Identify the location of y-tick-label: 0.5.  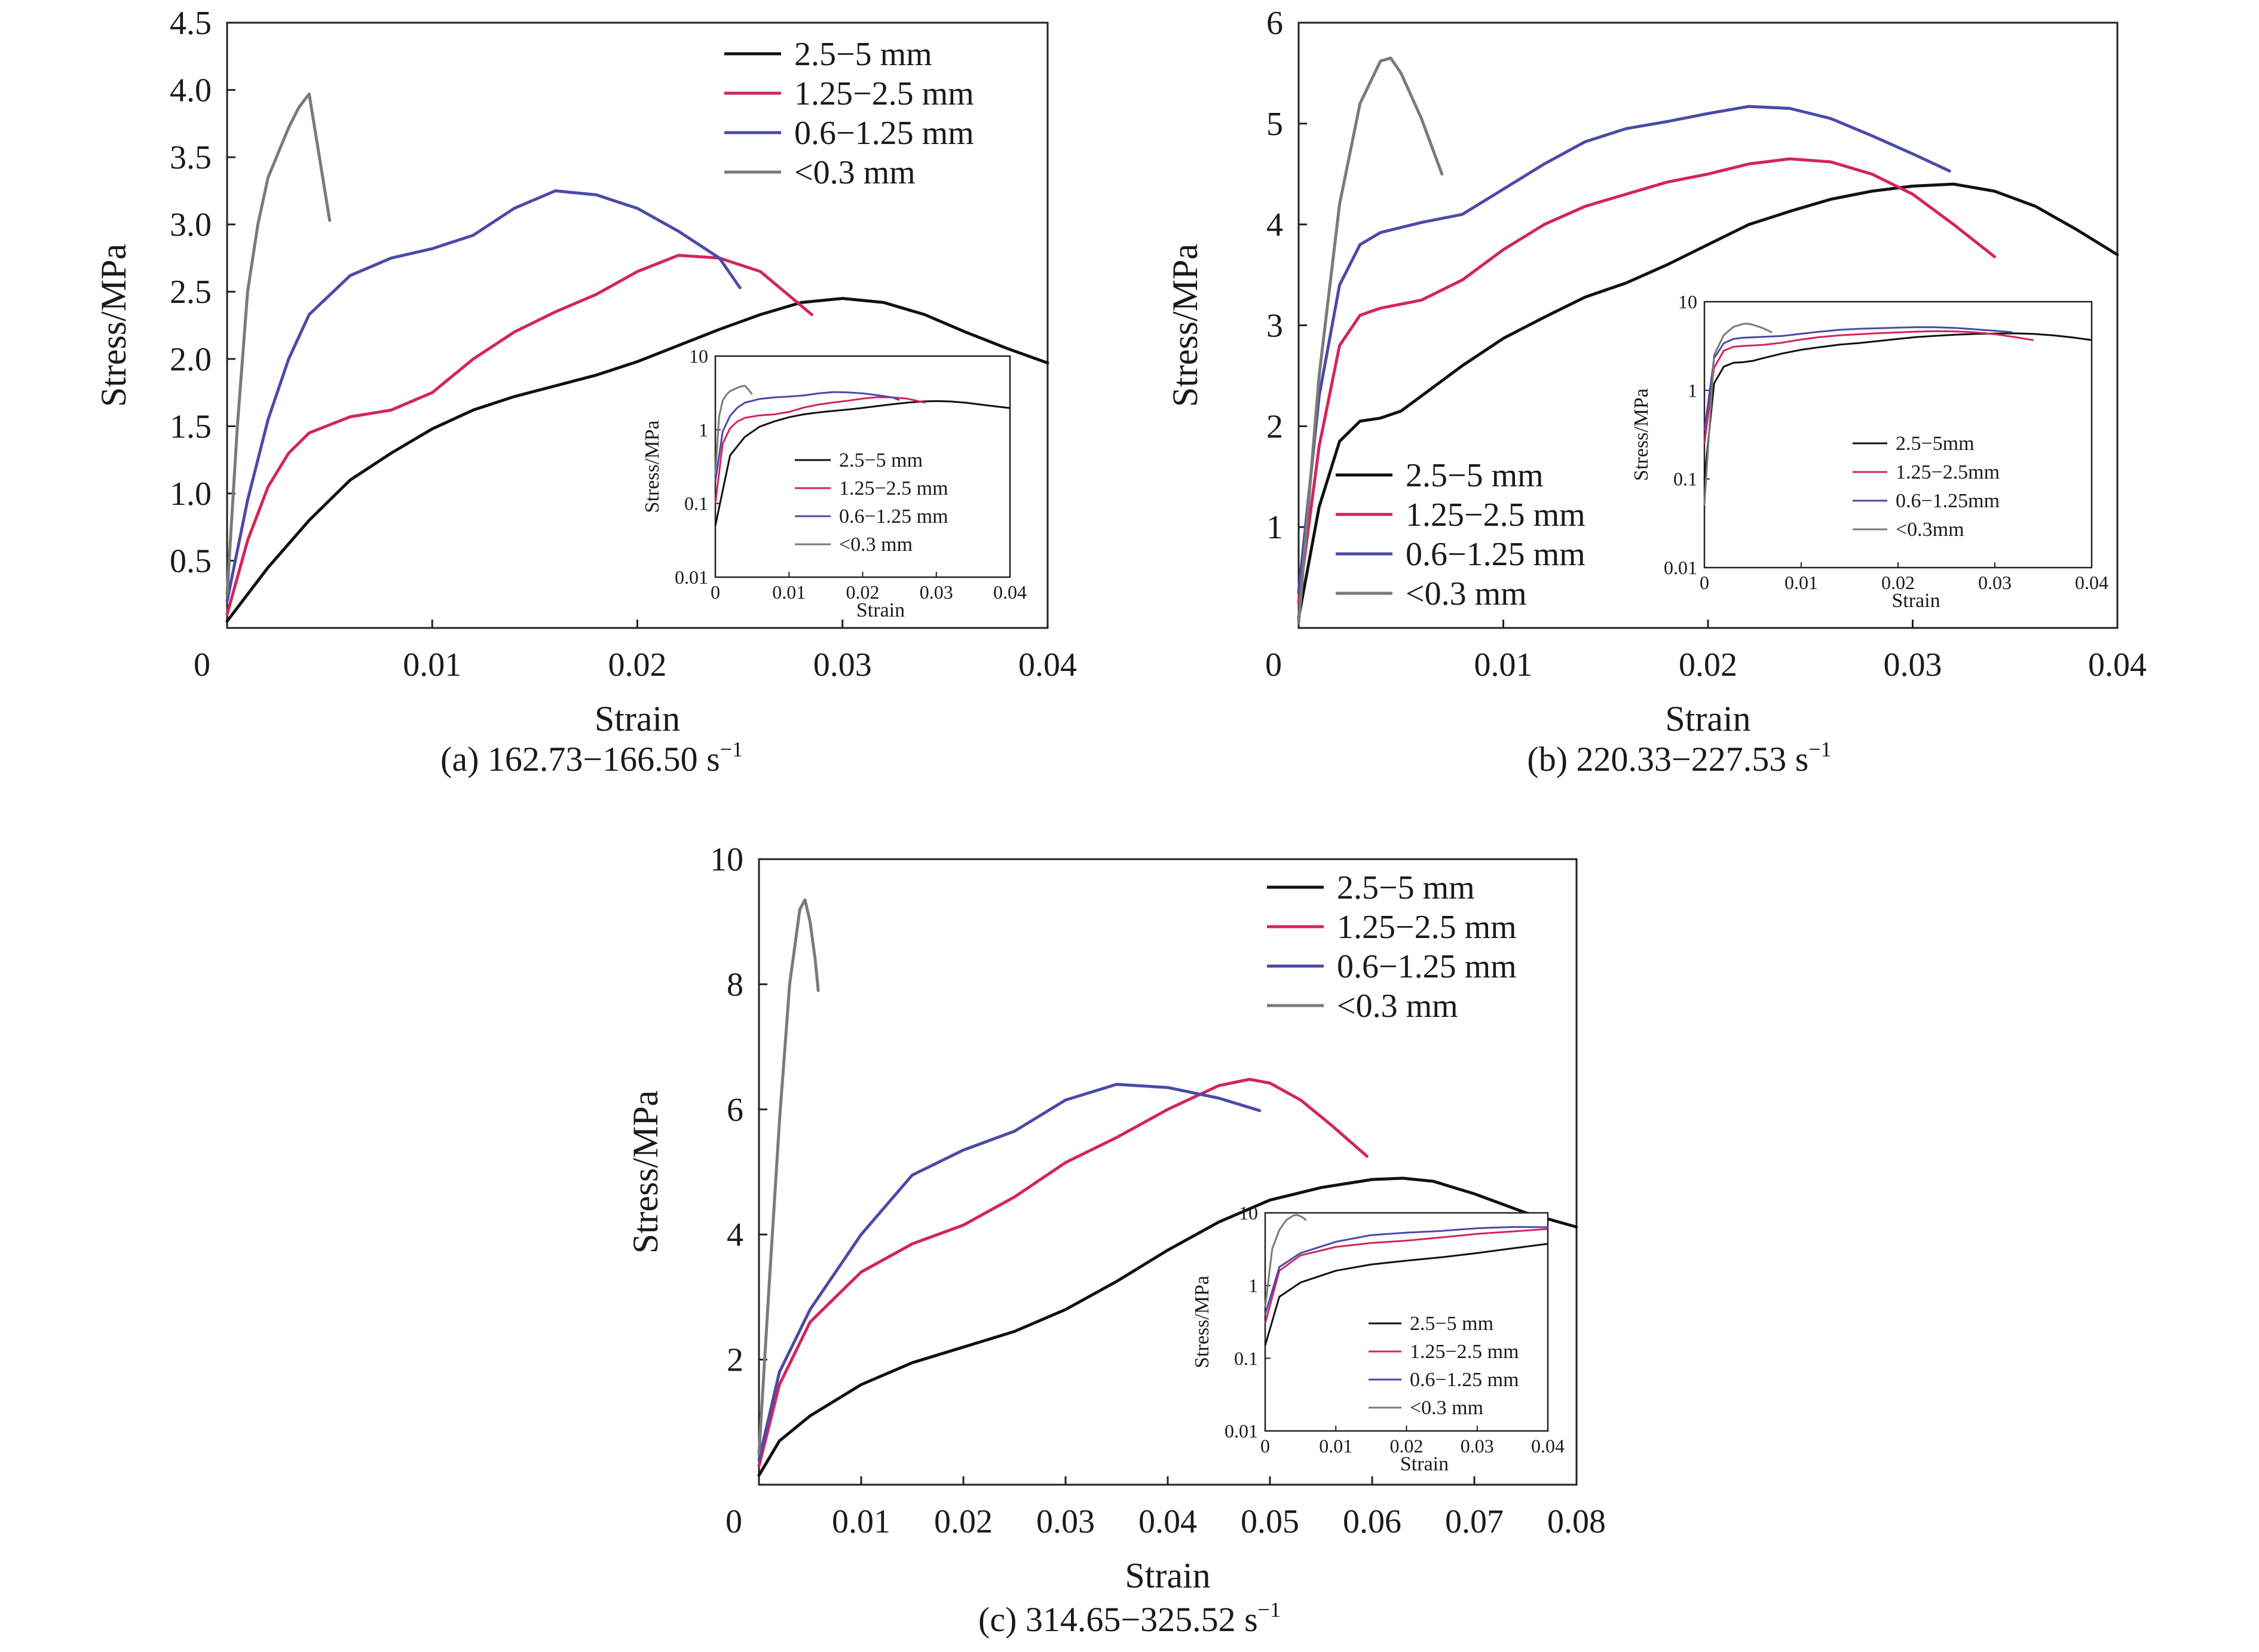
(191, 561).